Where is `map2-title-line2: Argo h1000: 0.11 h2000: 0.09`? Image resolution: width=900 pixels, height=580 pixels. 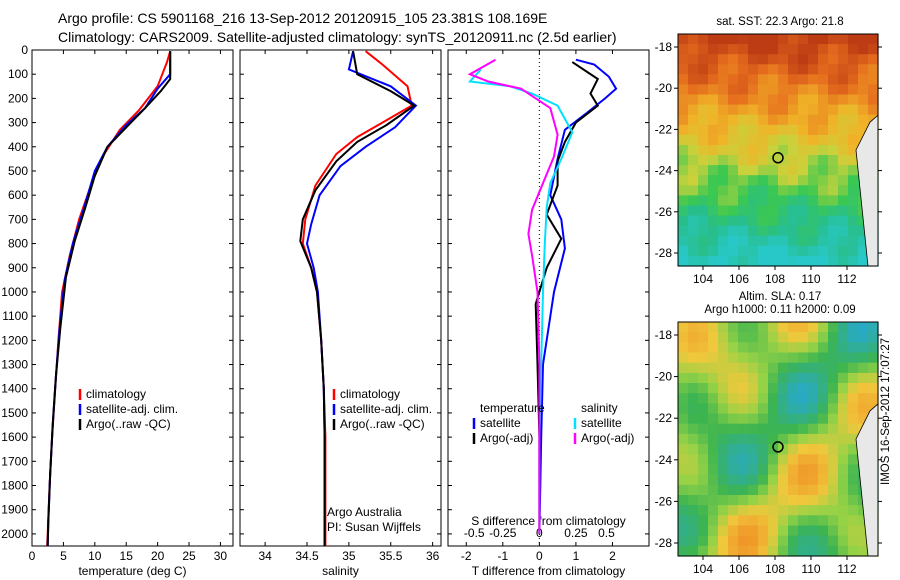
map2-title-line2: Argo h1000: 0.11 h2000: 0.09 is located at coordinates (780, 310).